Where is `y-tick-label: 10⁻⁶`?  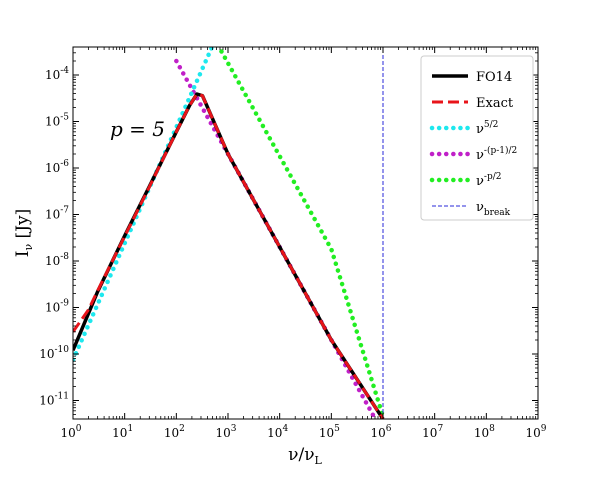 y-tick-label: 10⁻⁶ is located at coordinates (57, 167).